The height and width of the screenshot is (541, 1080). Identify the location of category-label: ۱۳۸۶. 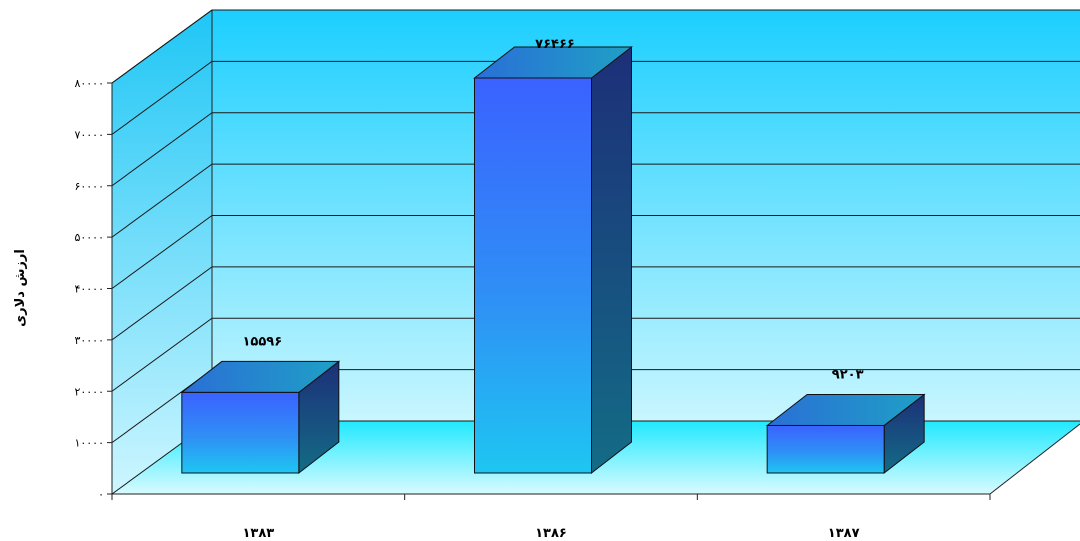
(551, 533).